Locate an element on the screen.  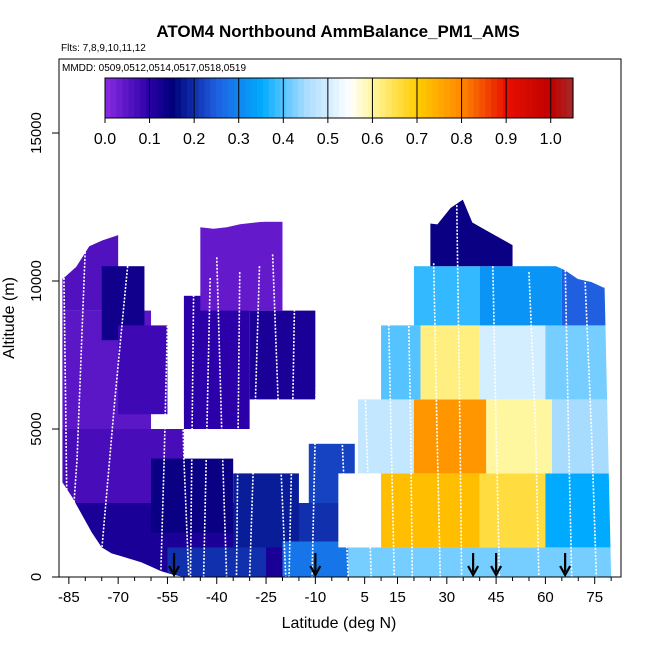
x-tick-label-9: 45 is located at coordinates (496, 597).